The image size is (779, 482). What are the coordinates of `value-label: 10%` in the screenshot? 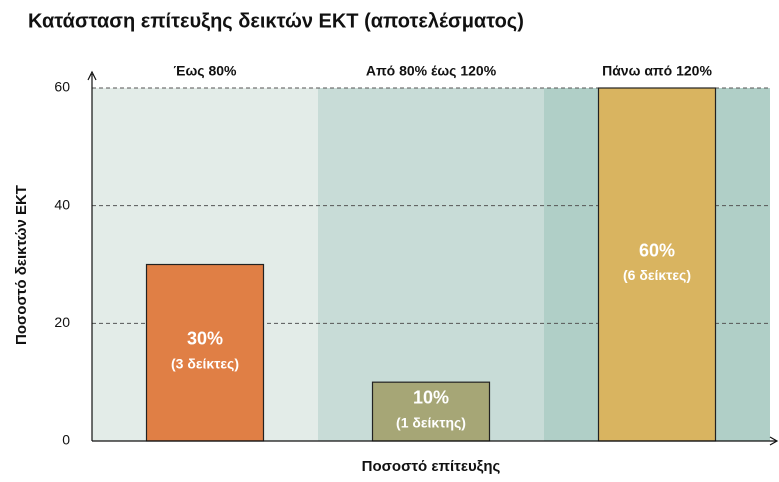 It's located at (431, 397).